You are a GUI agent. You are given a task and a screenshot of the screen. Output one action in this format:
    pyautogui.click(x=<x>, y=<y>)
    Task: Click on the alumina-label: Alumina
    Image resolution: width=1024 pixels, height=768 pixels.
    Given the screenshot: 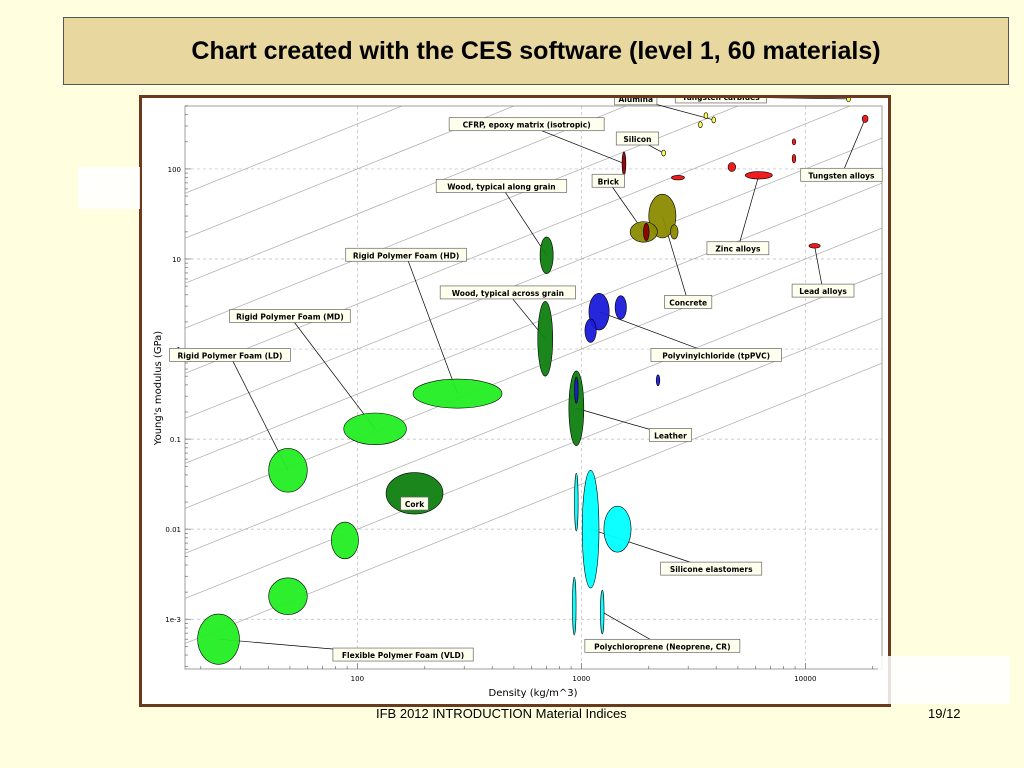 What is the action you would take?
    pyautogui.click(x=636, y=98)
    